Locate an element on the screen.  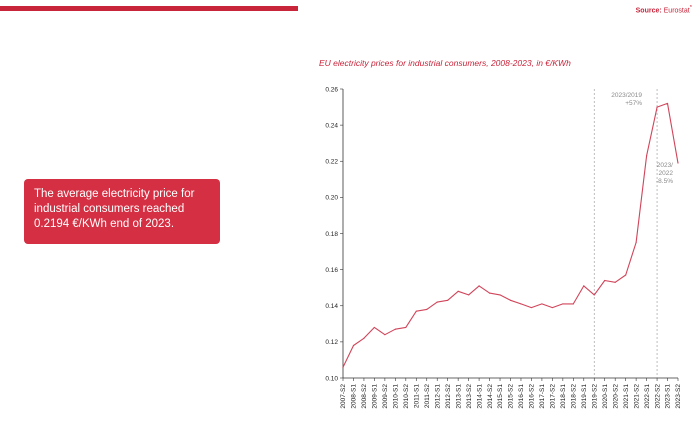
x-tick-label: 2023-S1 is located at coordinates (668, 396).